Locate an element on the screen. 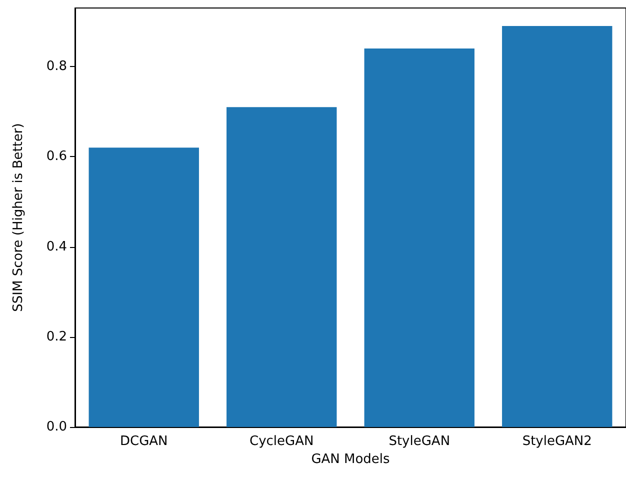 This screenshot has height=477, width=626. x-tick-label: DCGAN is located at coordinates (144, 441).